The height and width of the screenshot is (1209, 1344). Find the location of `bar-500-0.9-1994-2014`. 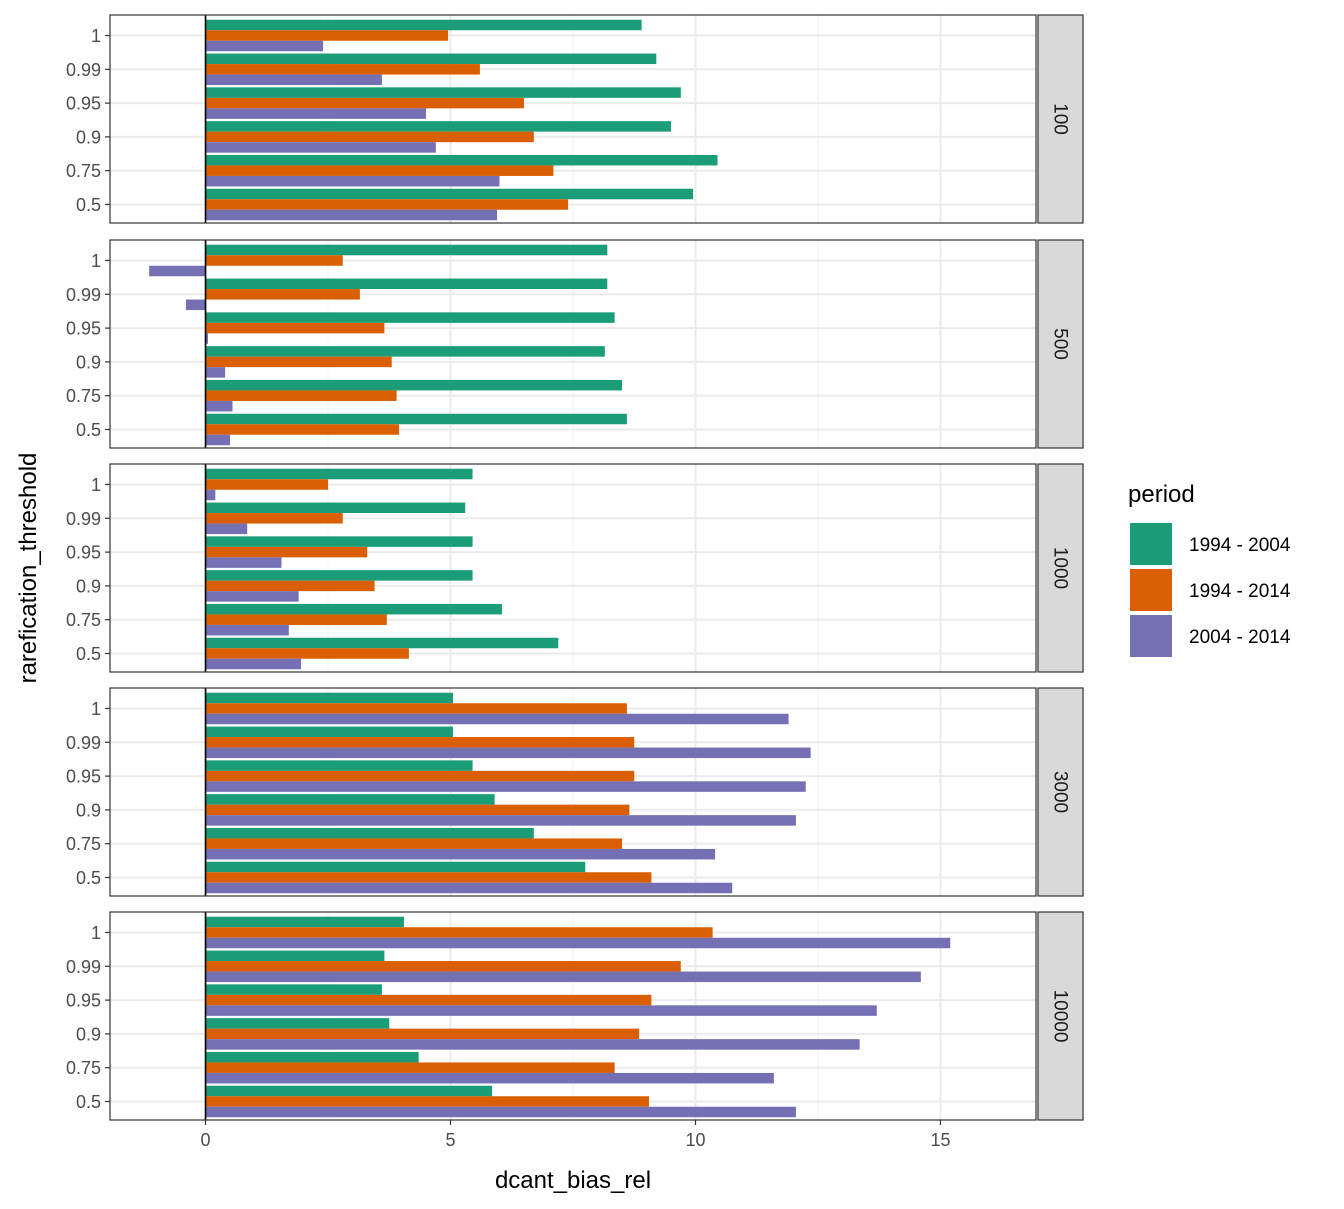

bar-500-0.9-1994-2014 is located at coordinates (298, 362).